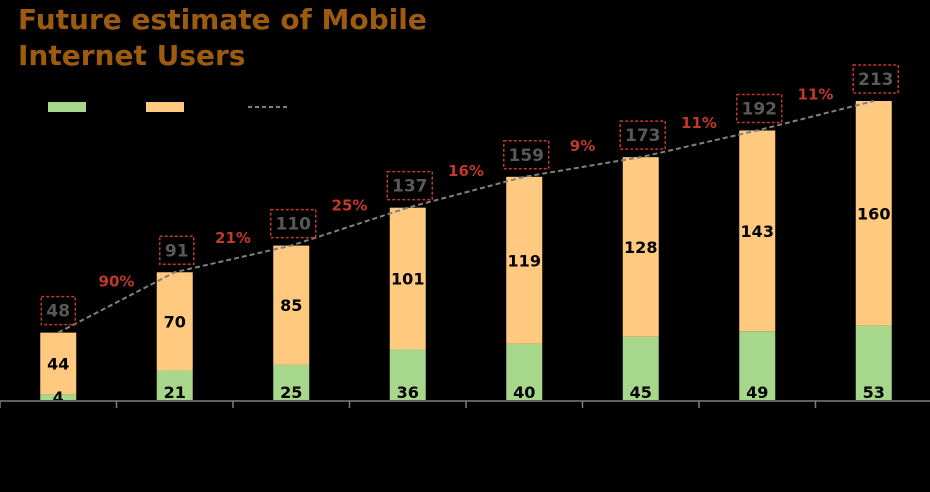  I want to click on bar-orange-label: 101, so click(407, 279).